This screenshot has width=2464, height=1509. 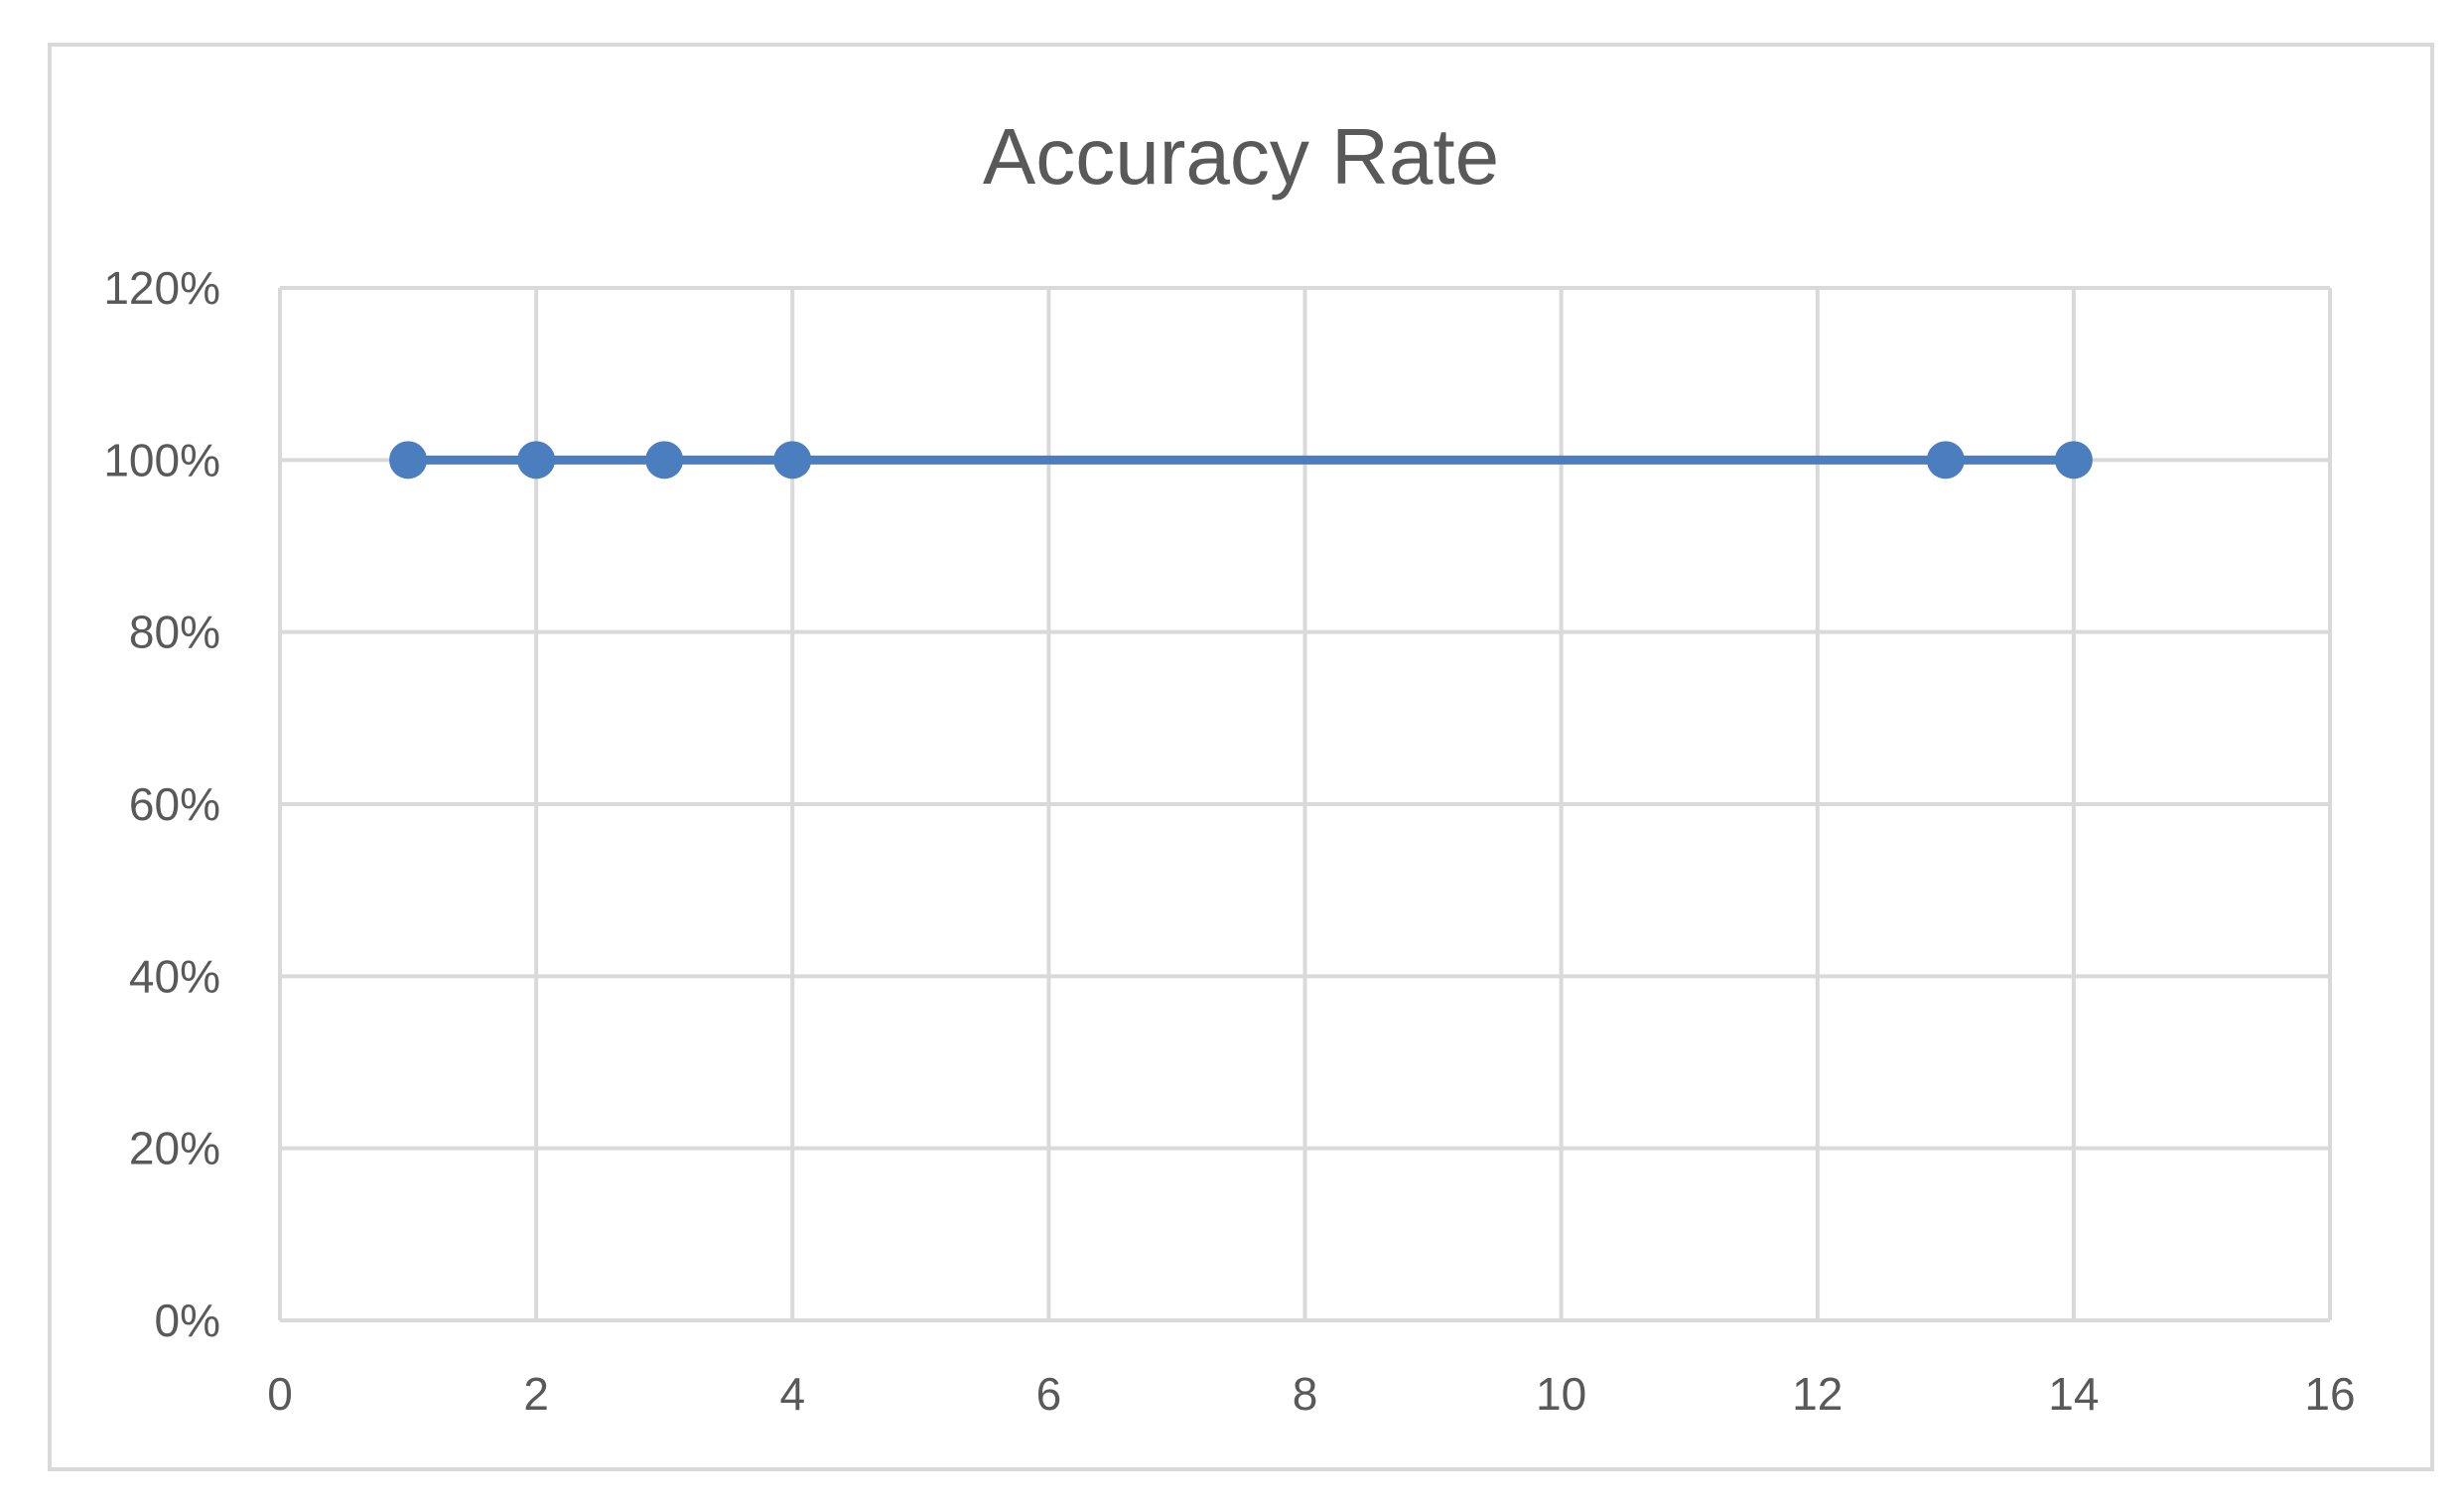 What do you see at coordinates (174, 1148) in the screenshot?
I see `y-tick-label: 20%` at bounding box center [174, 1148].